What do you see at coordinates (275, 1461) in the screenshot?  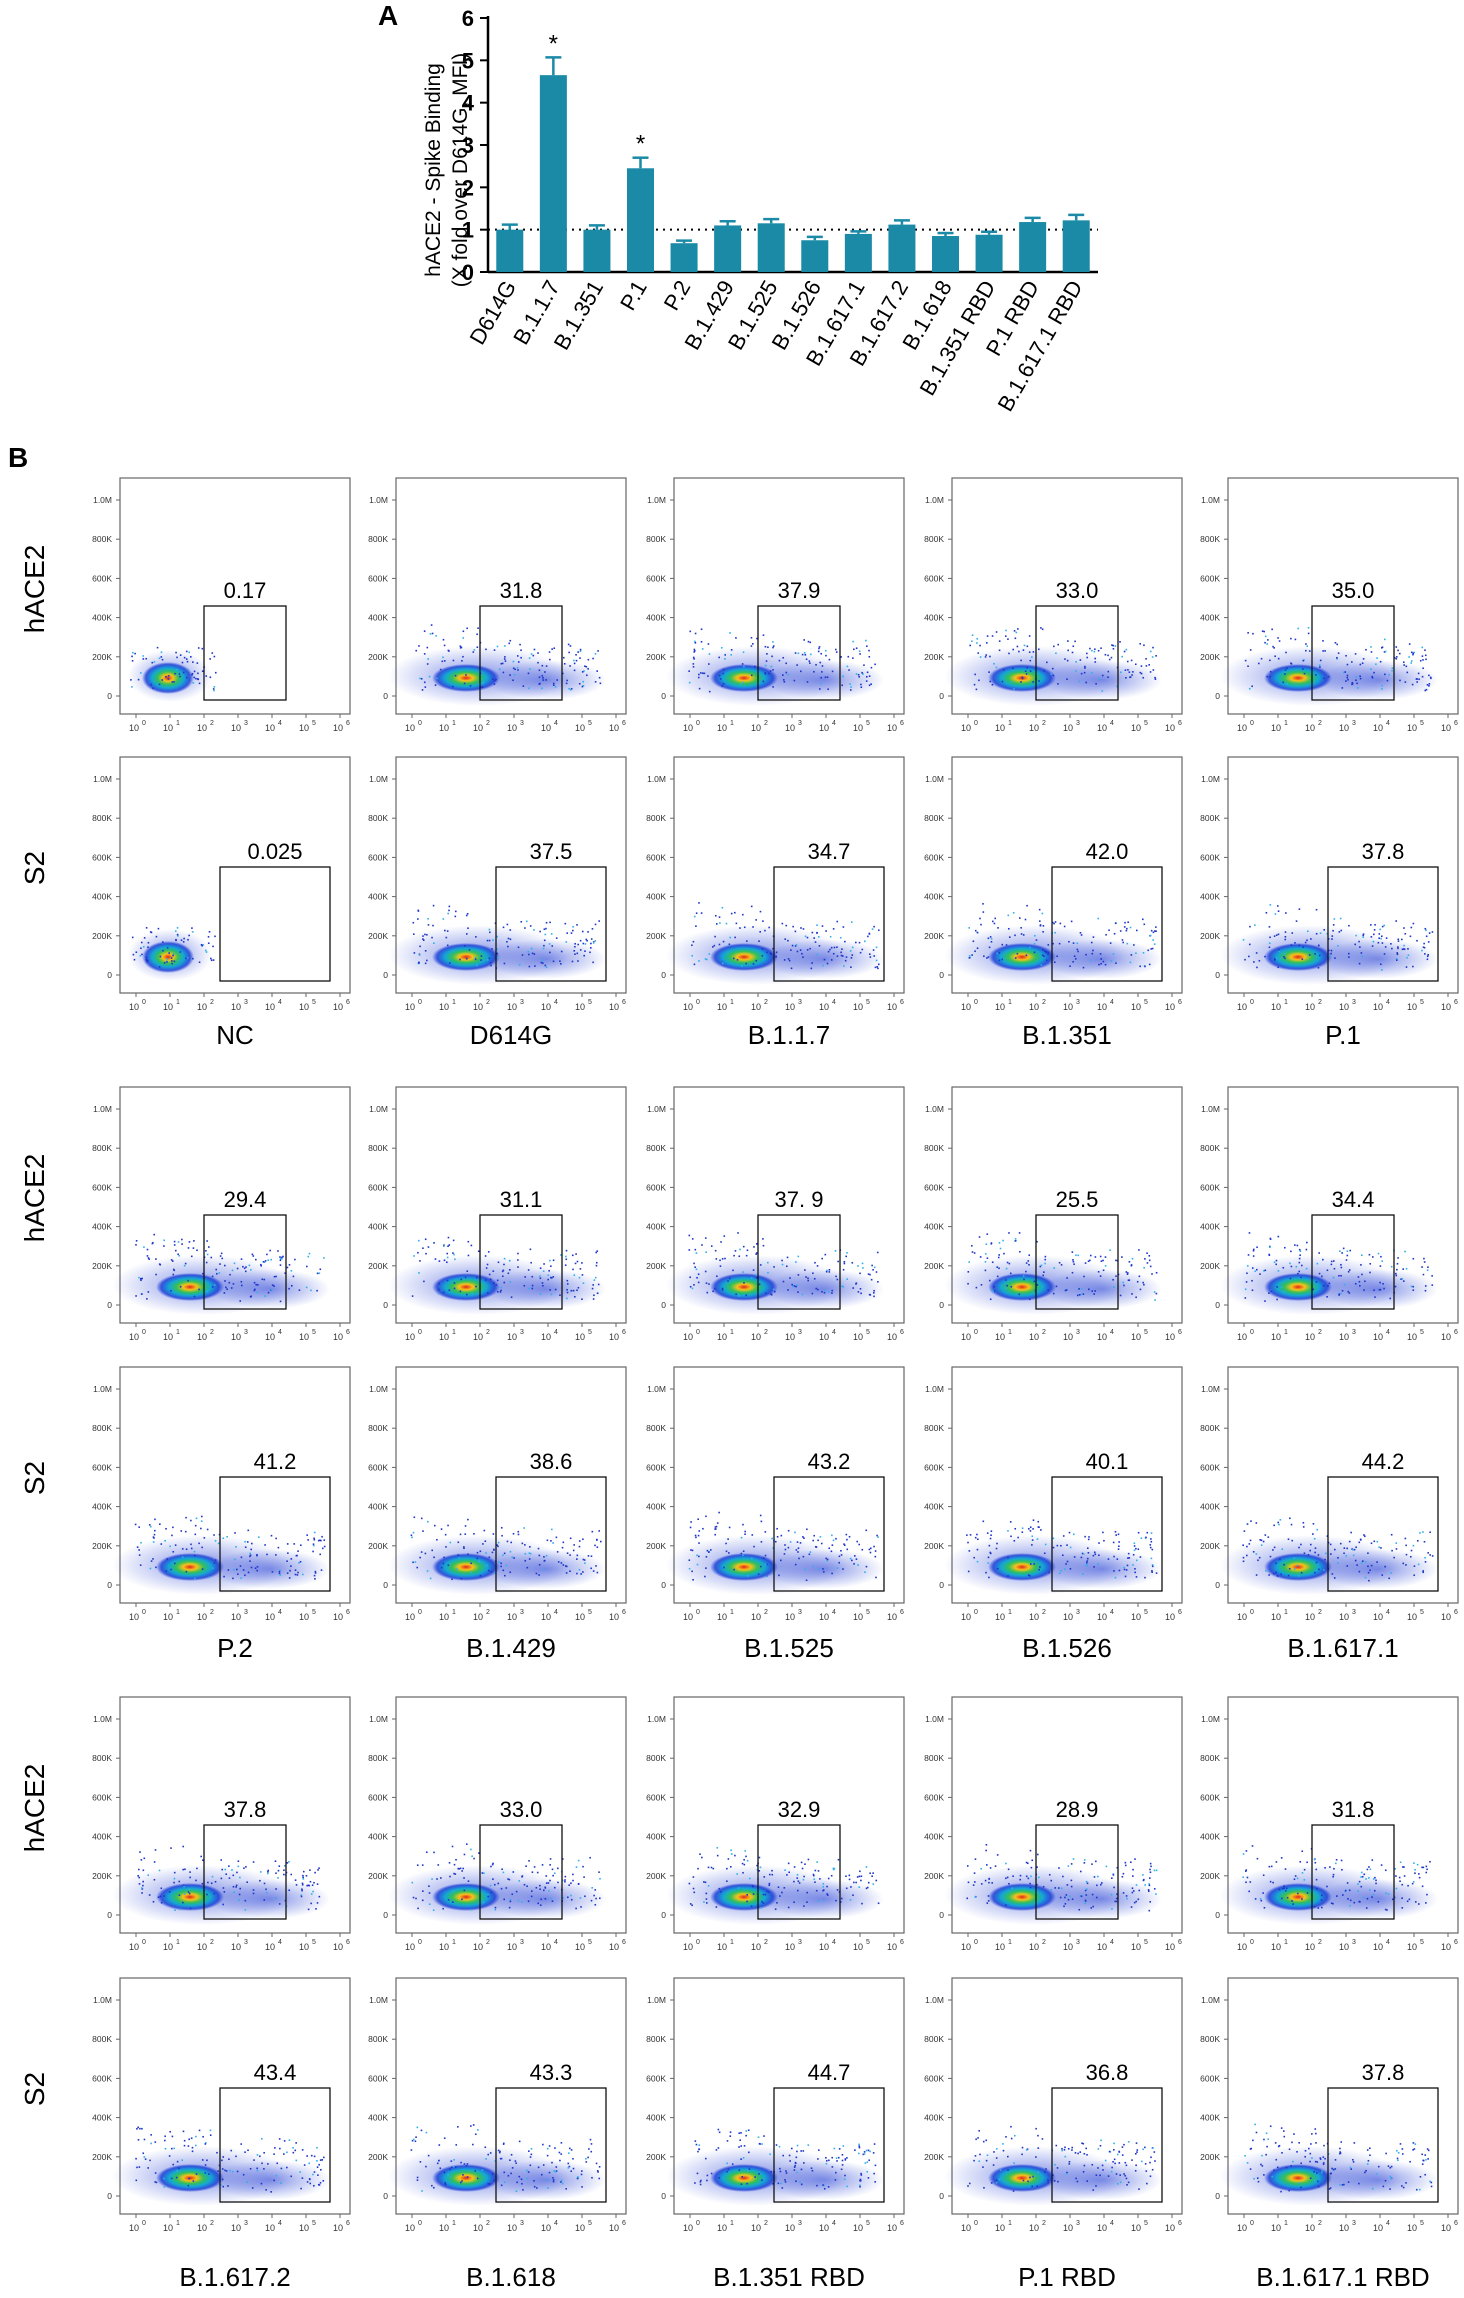 I see `gate-percentage: 41.2` at bounding box center [275, 1461].